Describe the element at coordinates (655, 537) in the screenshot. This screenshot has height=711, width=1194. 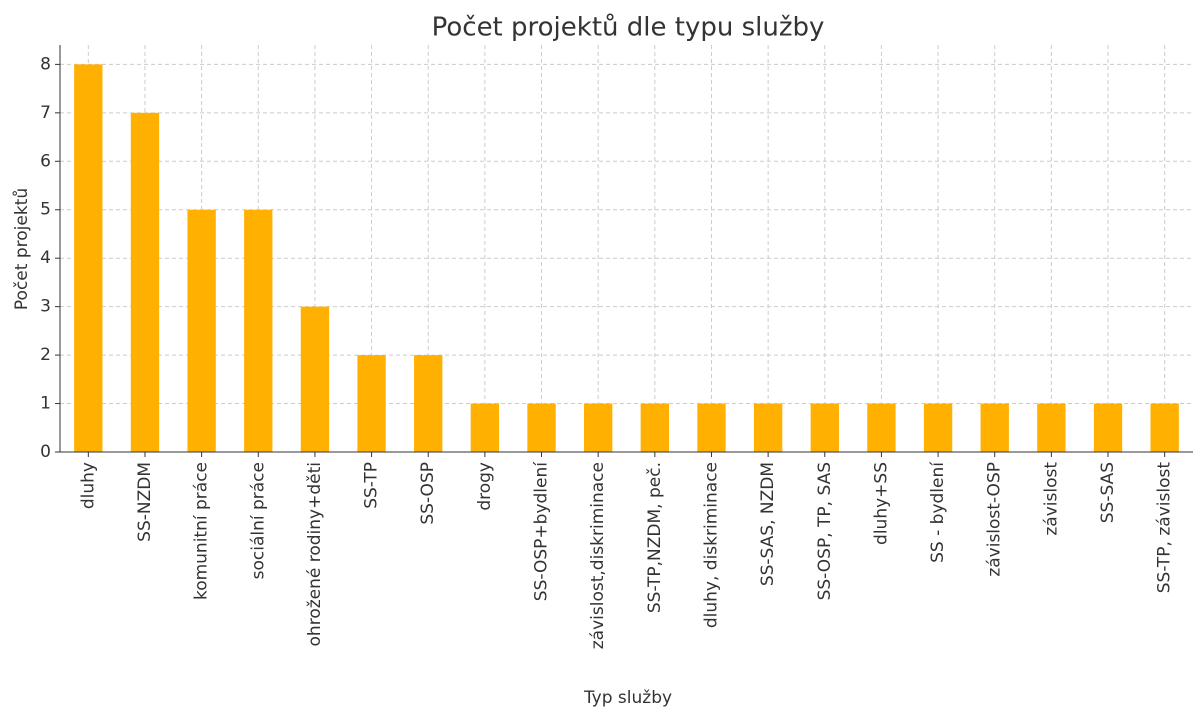
I see `x-tick-label: SS-TP,NZDM, peč.` at that location.